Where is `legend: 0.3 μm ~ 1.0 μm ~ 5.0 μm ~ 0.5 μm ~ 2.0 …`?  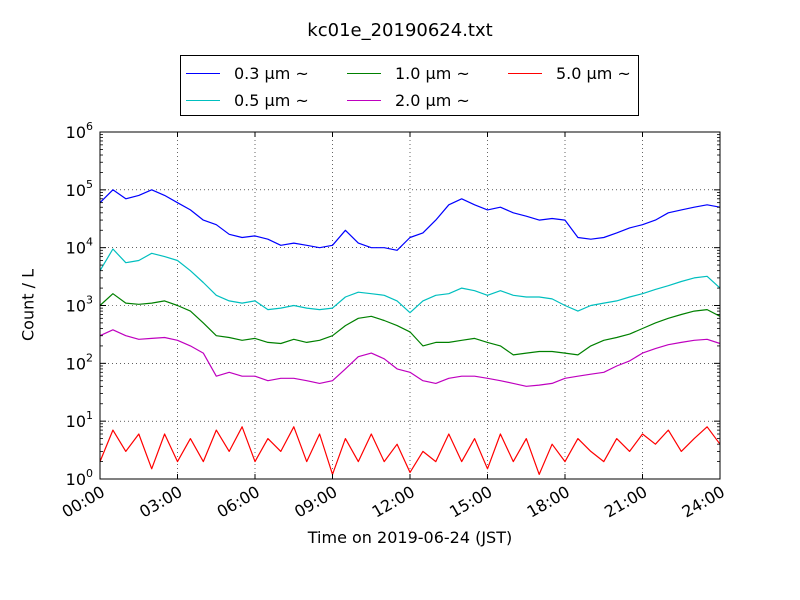
legend: 0.3 μm ~ 1.0 μm ~ 5.0 μm ~ 0.5 μm ~ 2.0 … is located at coordinates (409, 85).